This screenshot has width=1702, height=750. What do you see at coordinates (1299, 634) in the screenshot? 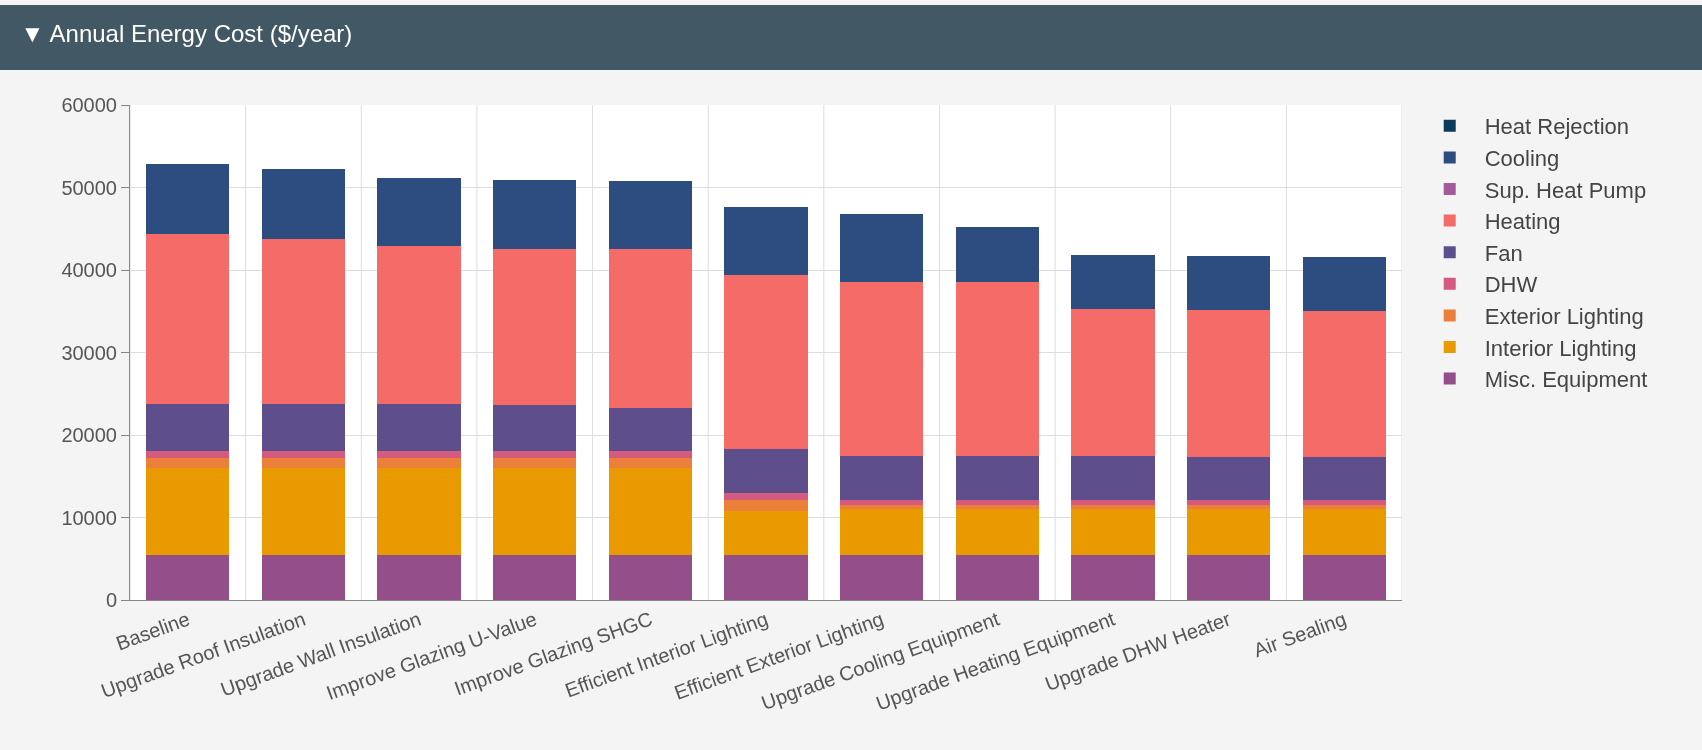
I see `x-tick-label: Air Sealing` at bounding box center [1299, 634].